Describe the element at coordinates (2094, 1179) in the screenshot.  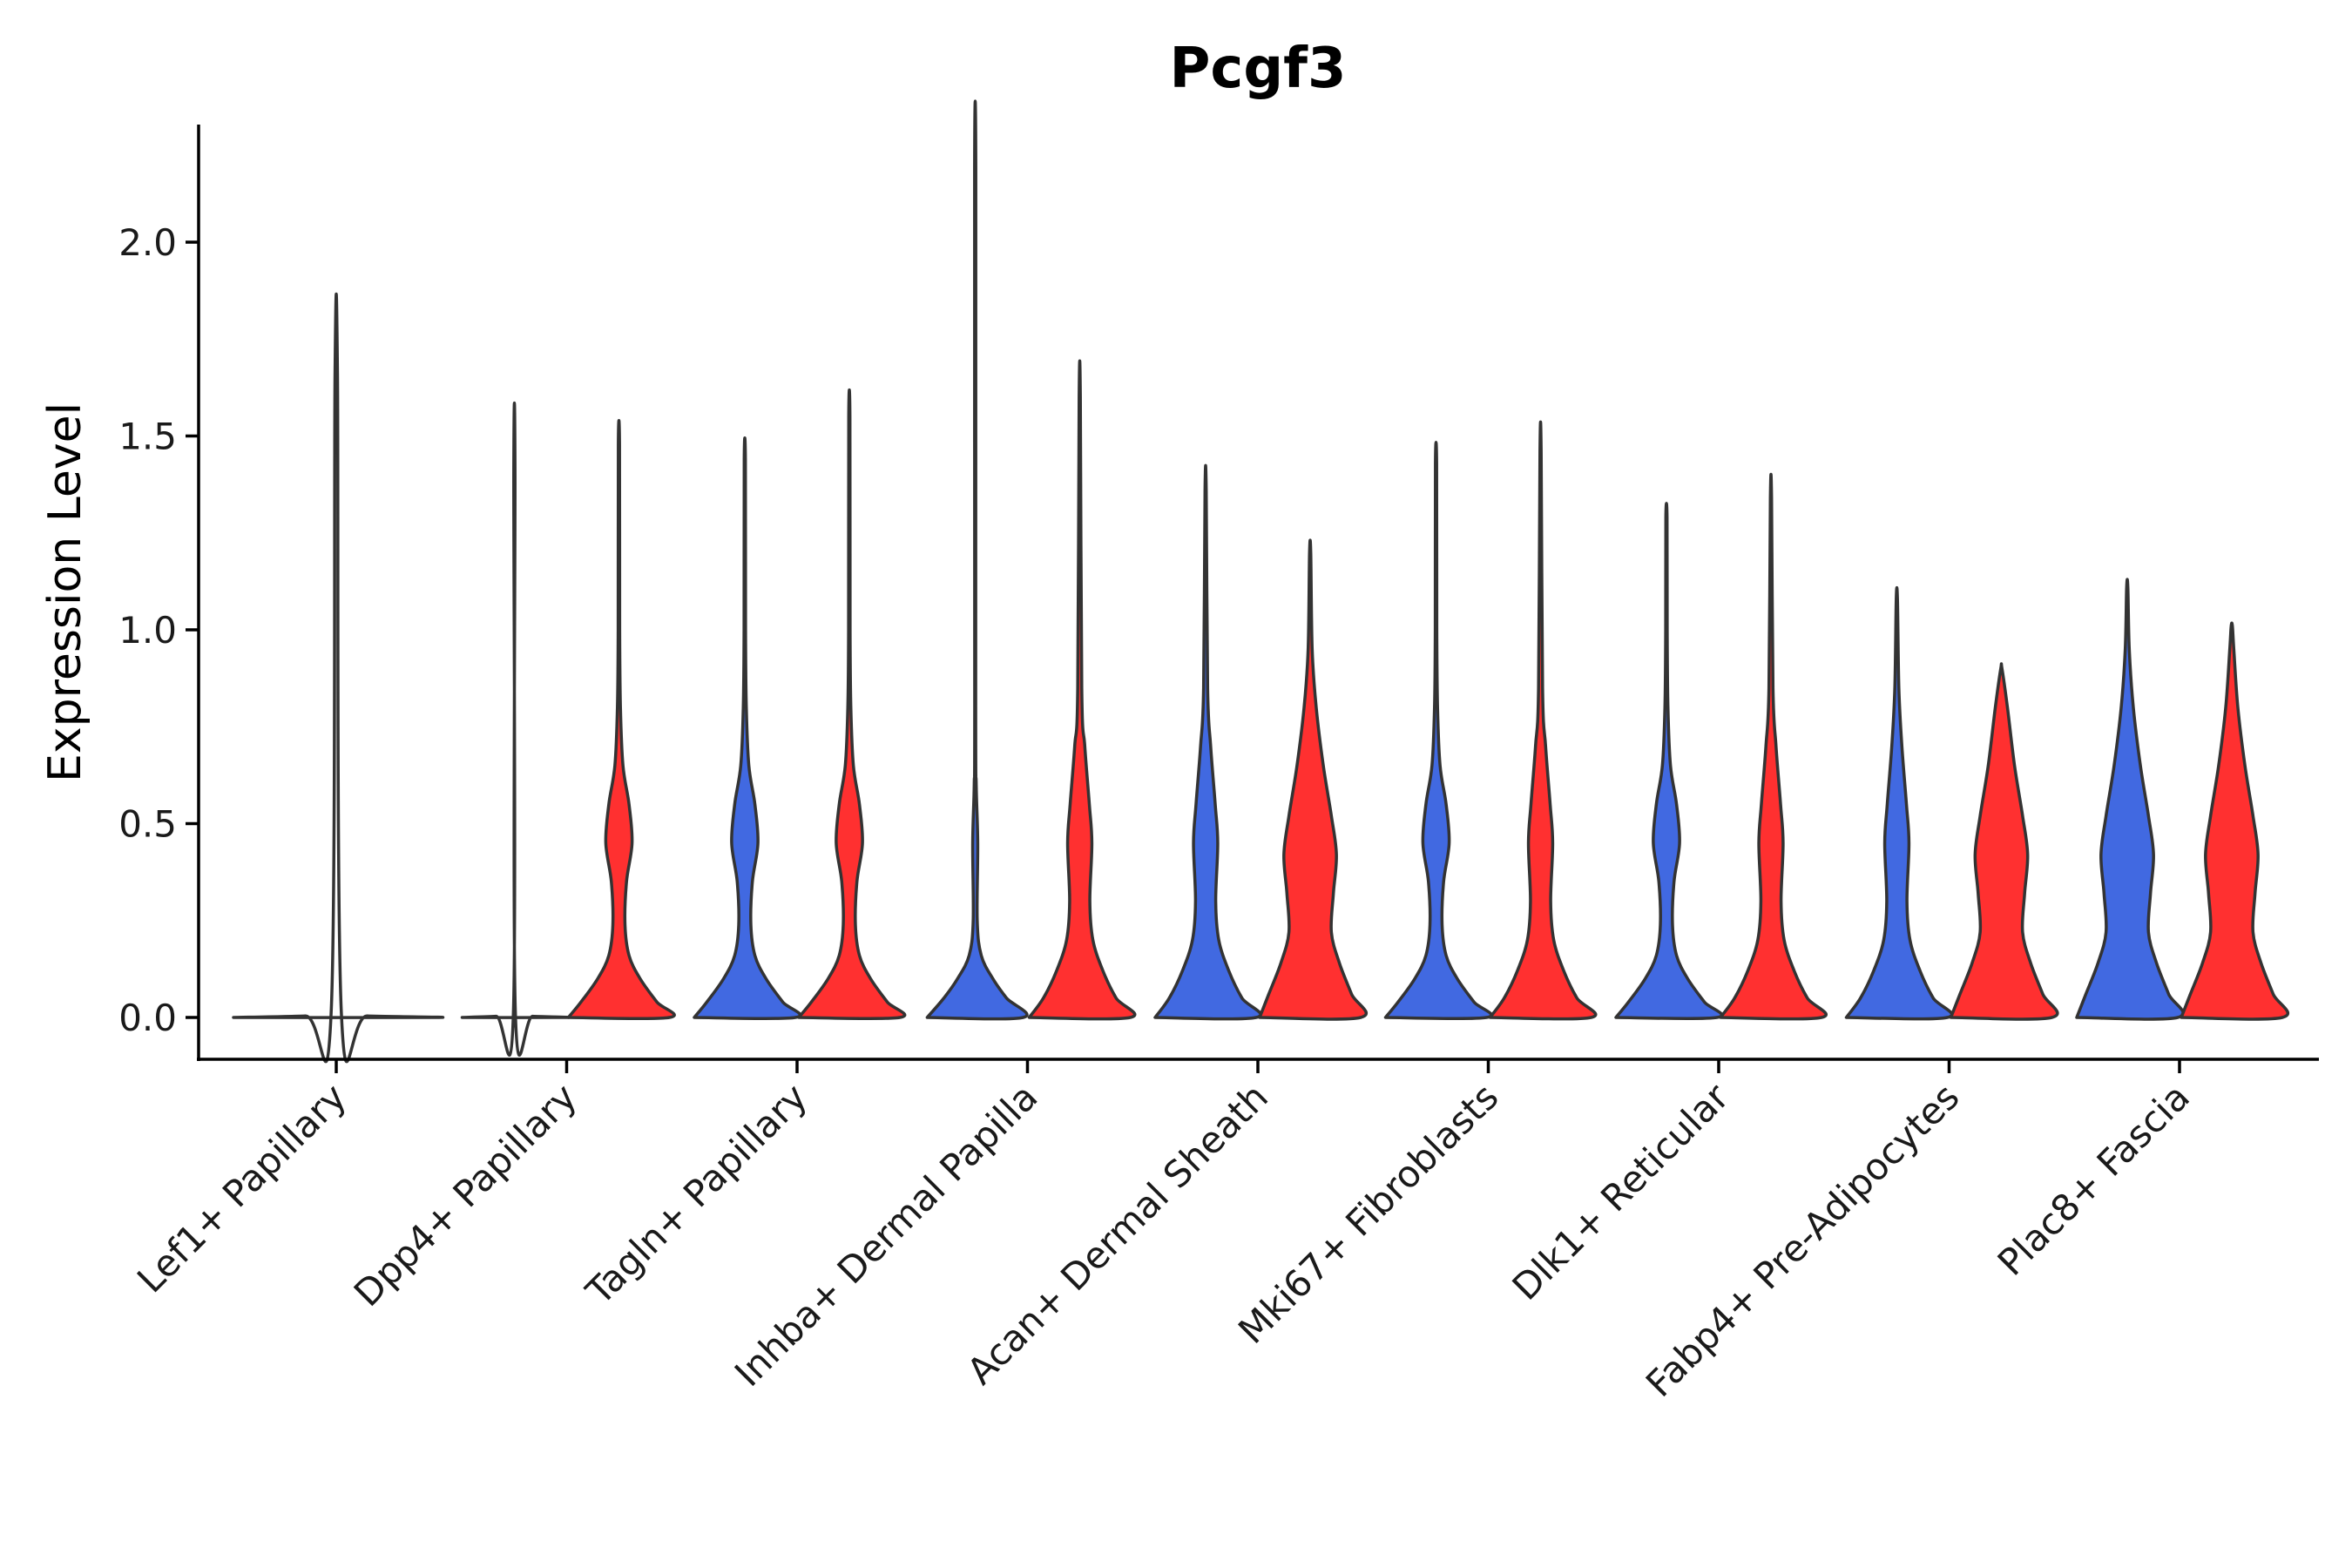
I see `x-tick-label: Plac8+ Fascia` at that location.